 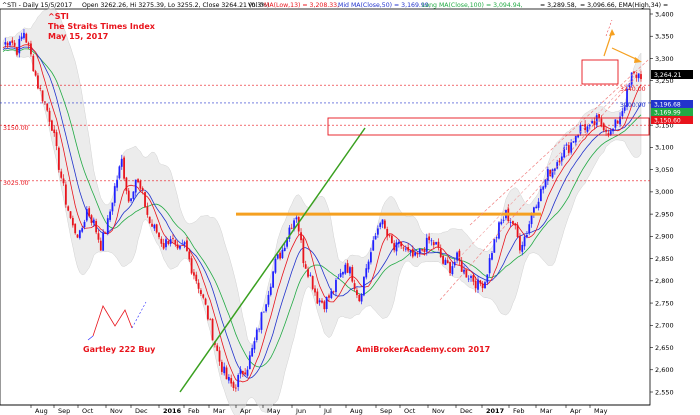 What do you see at coordinates (119, 349) in the screenshot?
I see `pattern-label: Gartley 222 Buy` at bounding box center [119, 349].